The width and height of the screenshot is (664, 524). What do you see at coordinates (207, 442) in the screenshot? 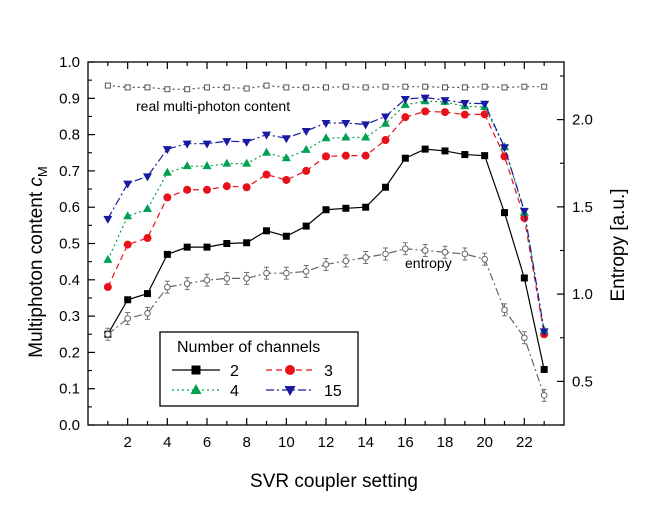
I see `x-tick-label: 6` at bounding box center [207, 442].